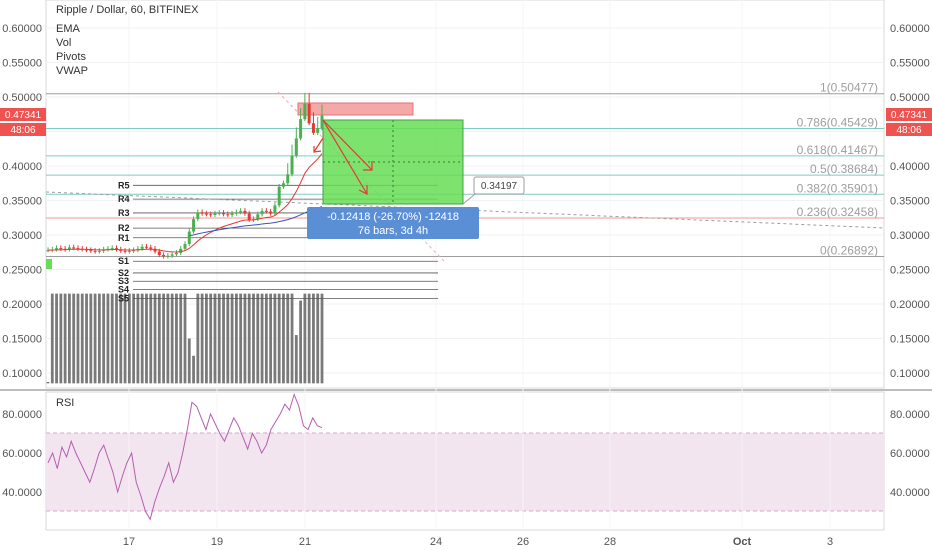 The height and width of the screenshot is (550, 932). What do you see at coordinates (129, 542) in the screenshot?
I see `time-tick: 17` at bounding box center [129, 542].